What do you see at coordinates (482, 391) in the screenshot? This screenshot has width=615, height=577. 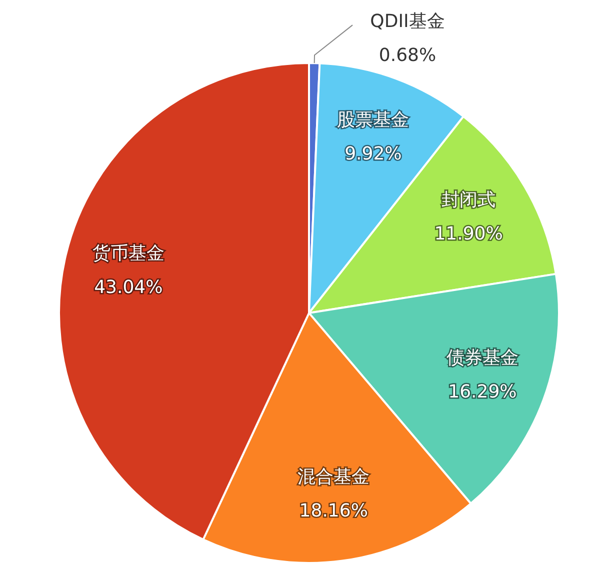 I see `data-label: 16.29%` at bounding box center [482, 391].